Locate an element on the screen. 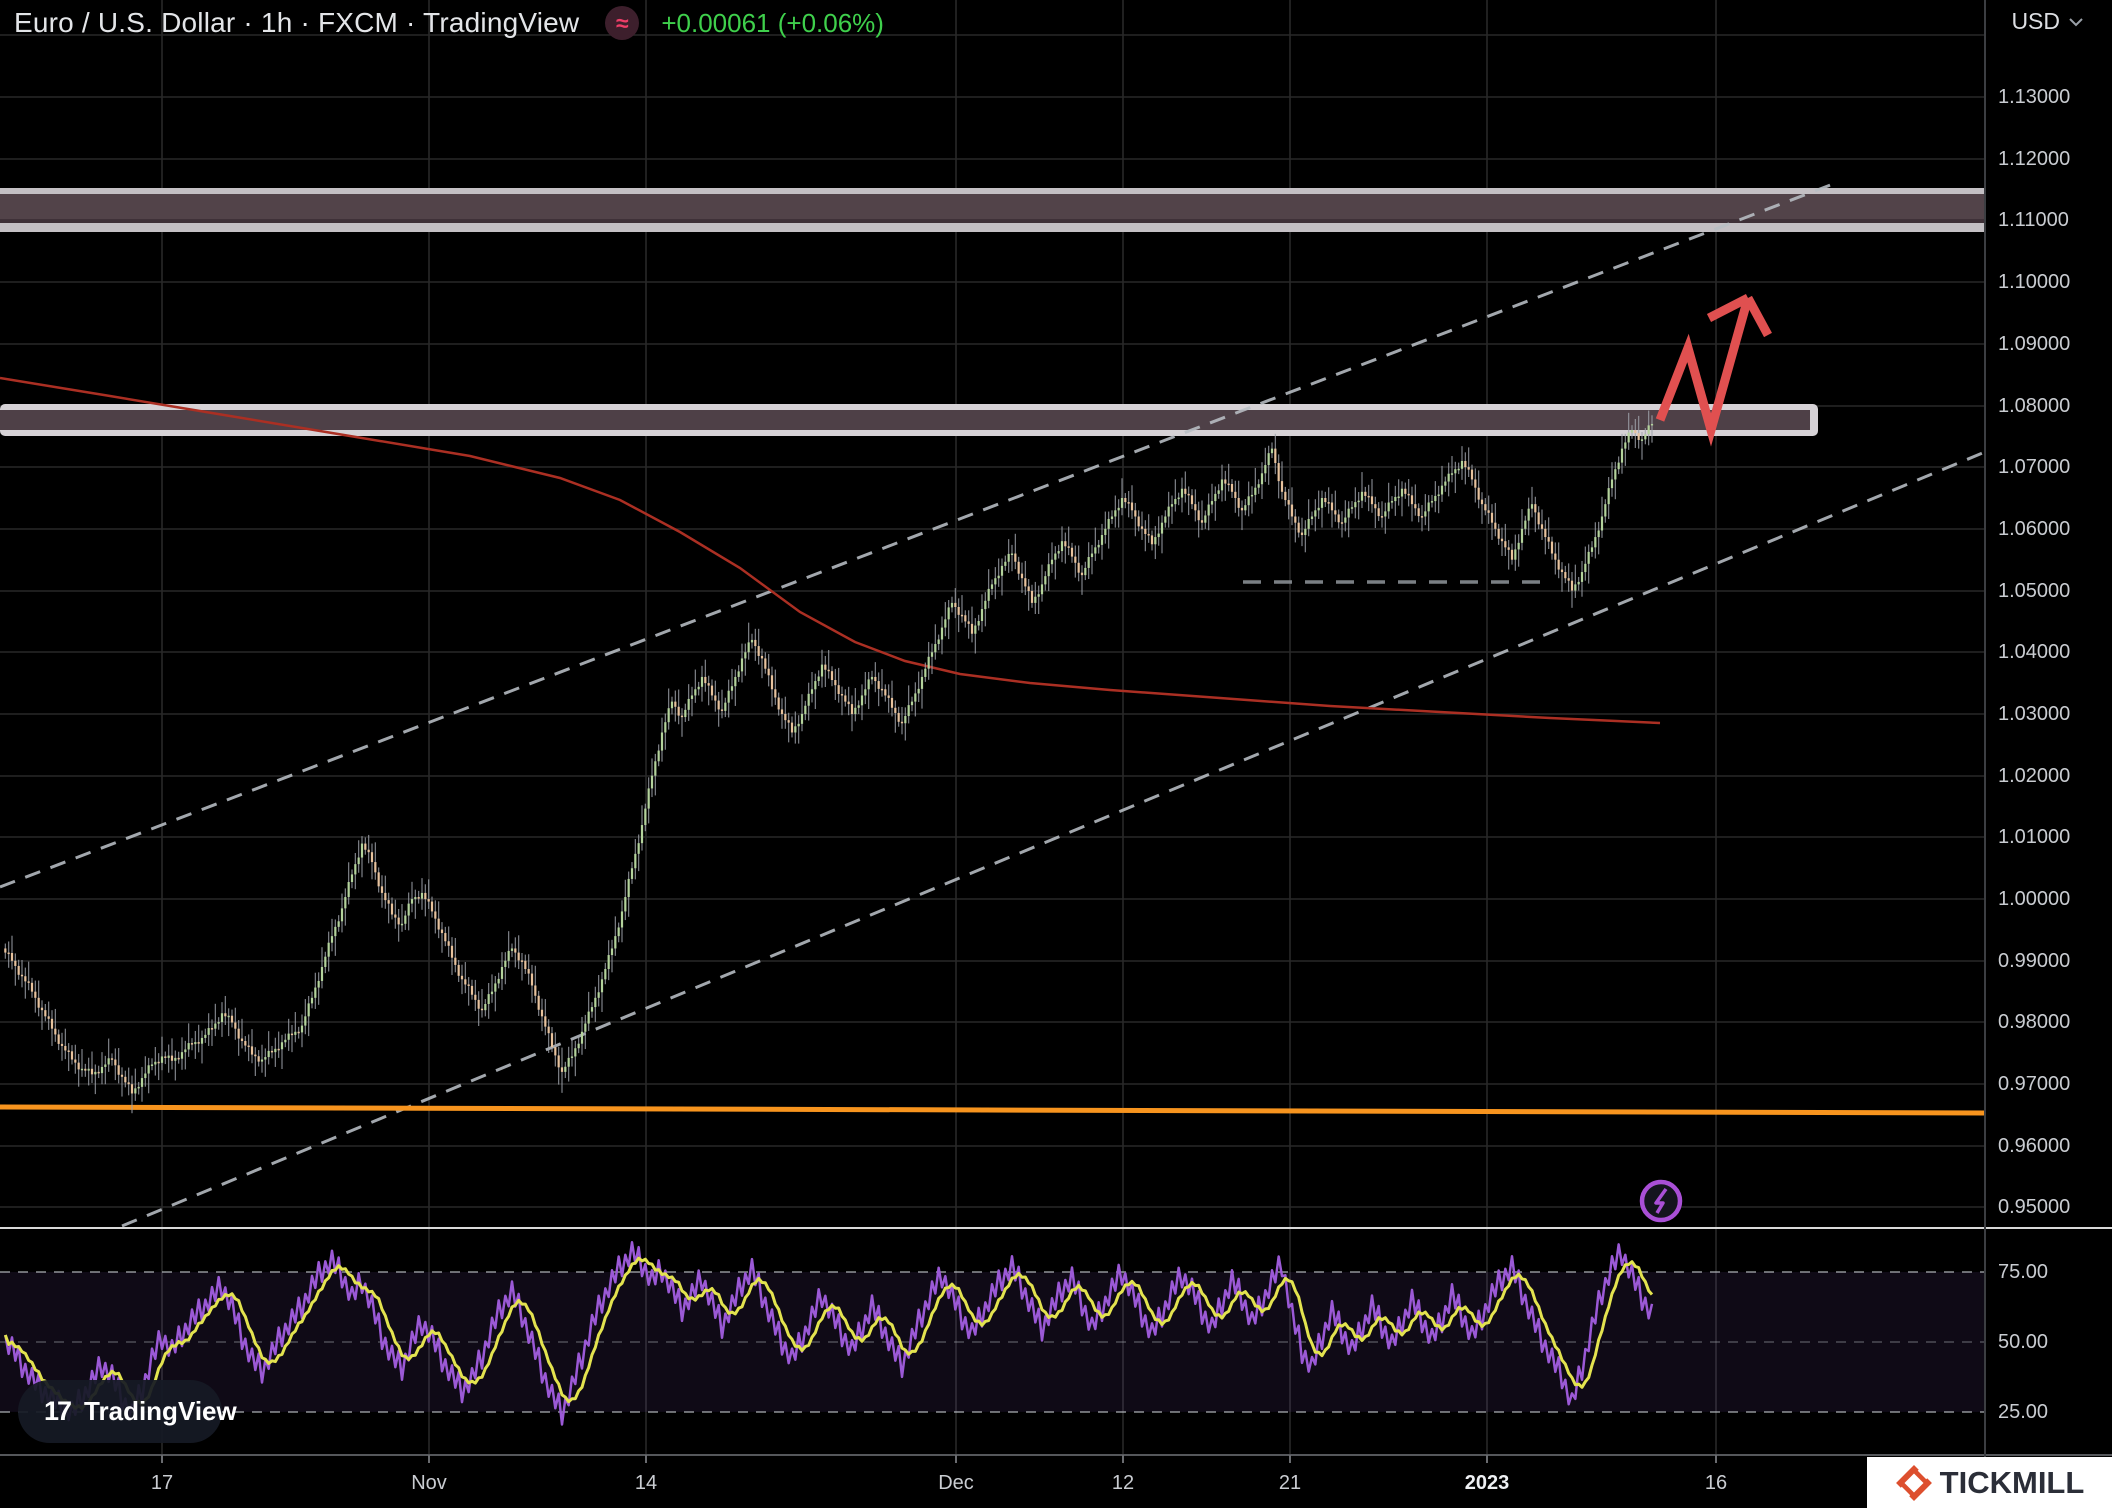 The image size is (2112, 1508). rsi-axis-label: 50.00 is located at coordinates (2023, 1342).